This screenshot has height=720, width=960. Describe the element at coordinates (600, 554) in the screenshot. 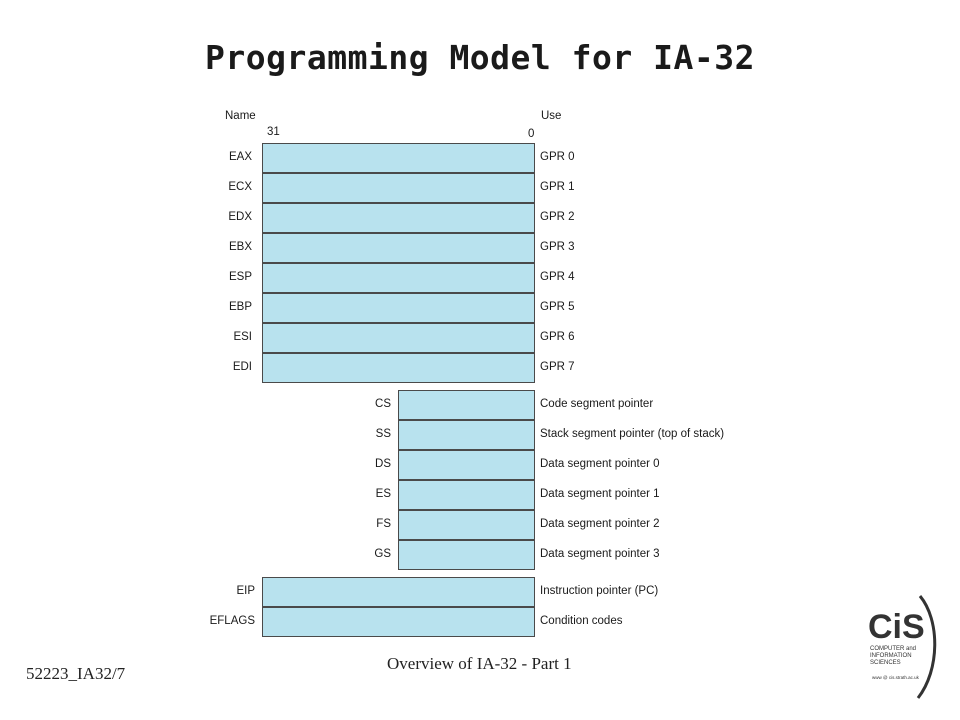

I see `register-use: Data segment pointer 3` at that location.